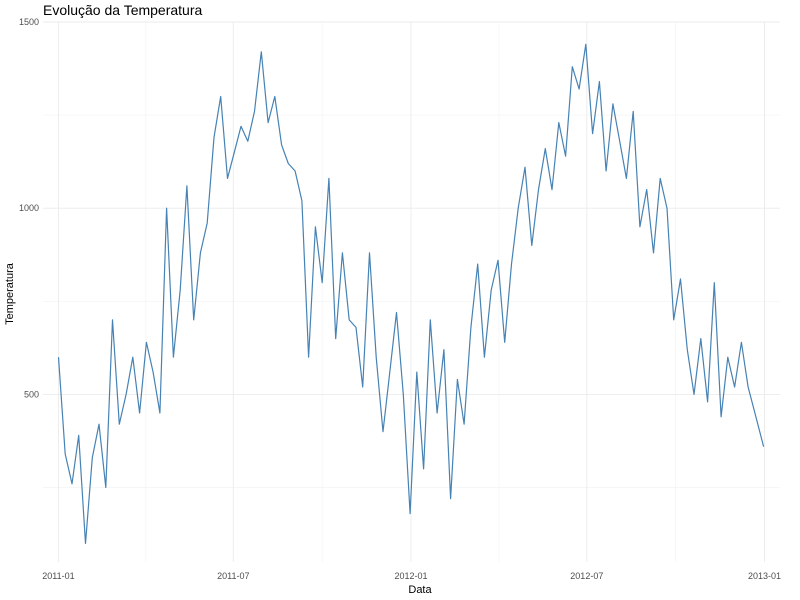 This screenshot has height=600, width=800. I want to click on chart-title: Evolução da Temperatura, so click(122, 10).